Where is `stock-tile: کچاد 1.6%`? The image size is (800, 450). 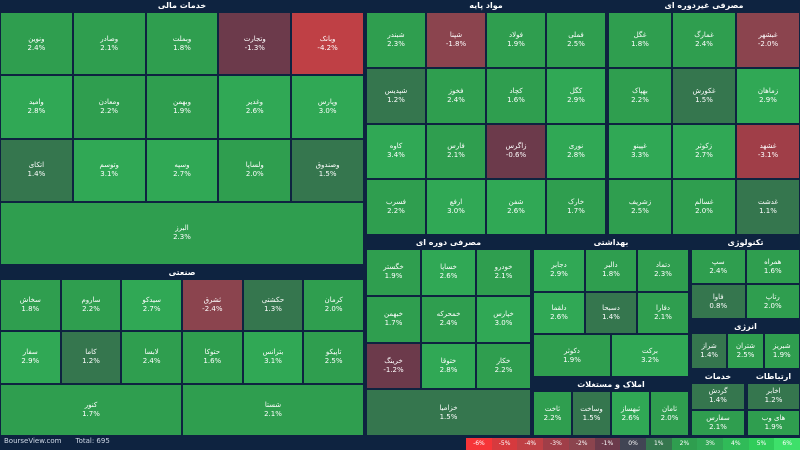
stock-tile: کچاد 1.6% is located at coordinates (516, 95).